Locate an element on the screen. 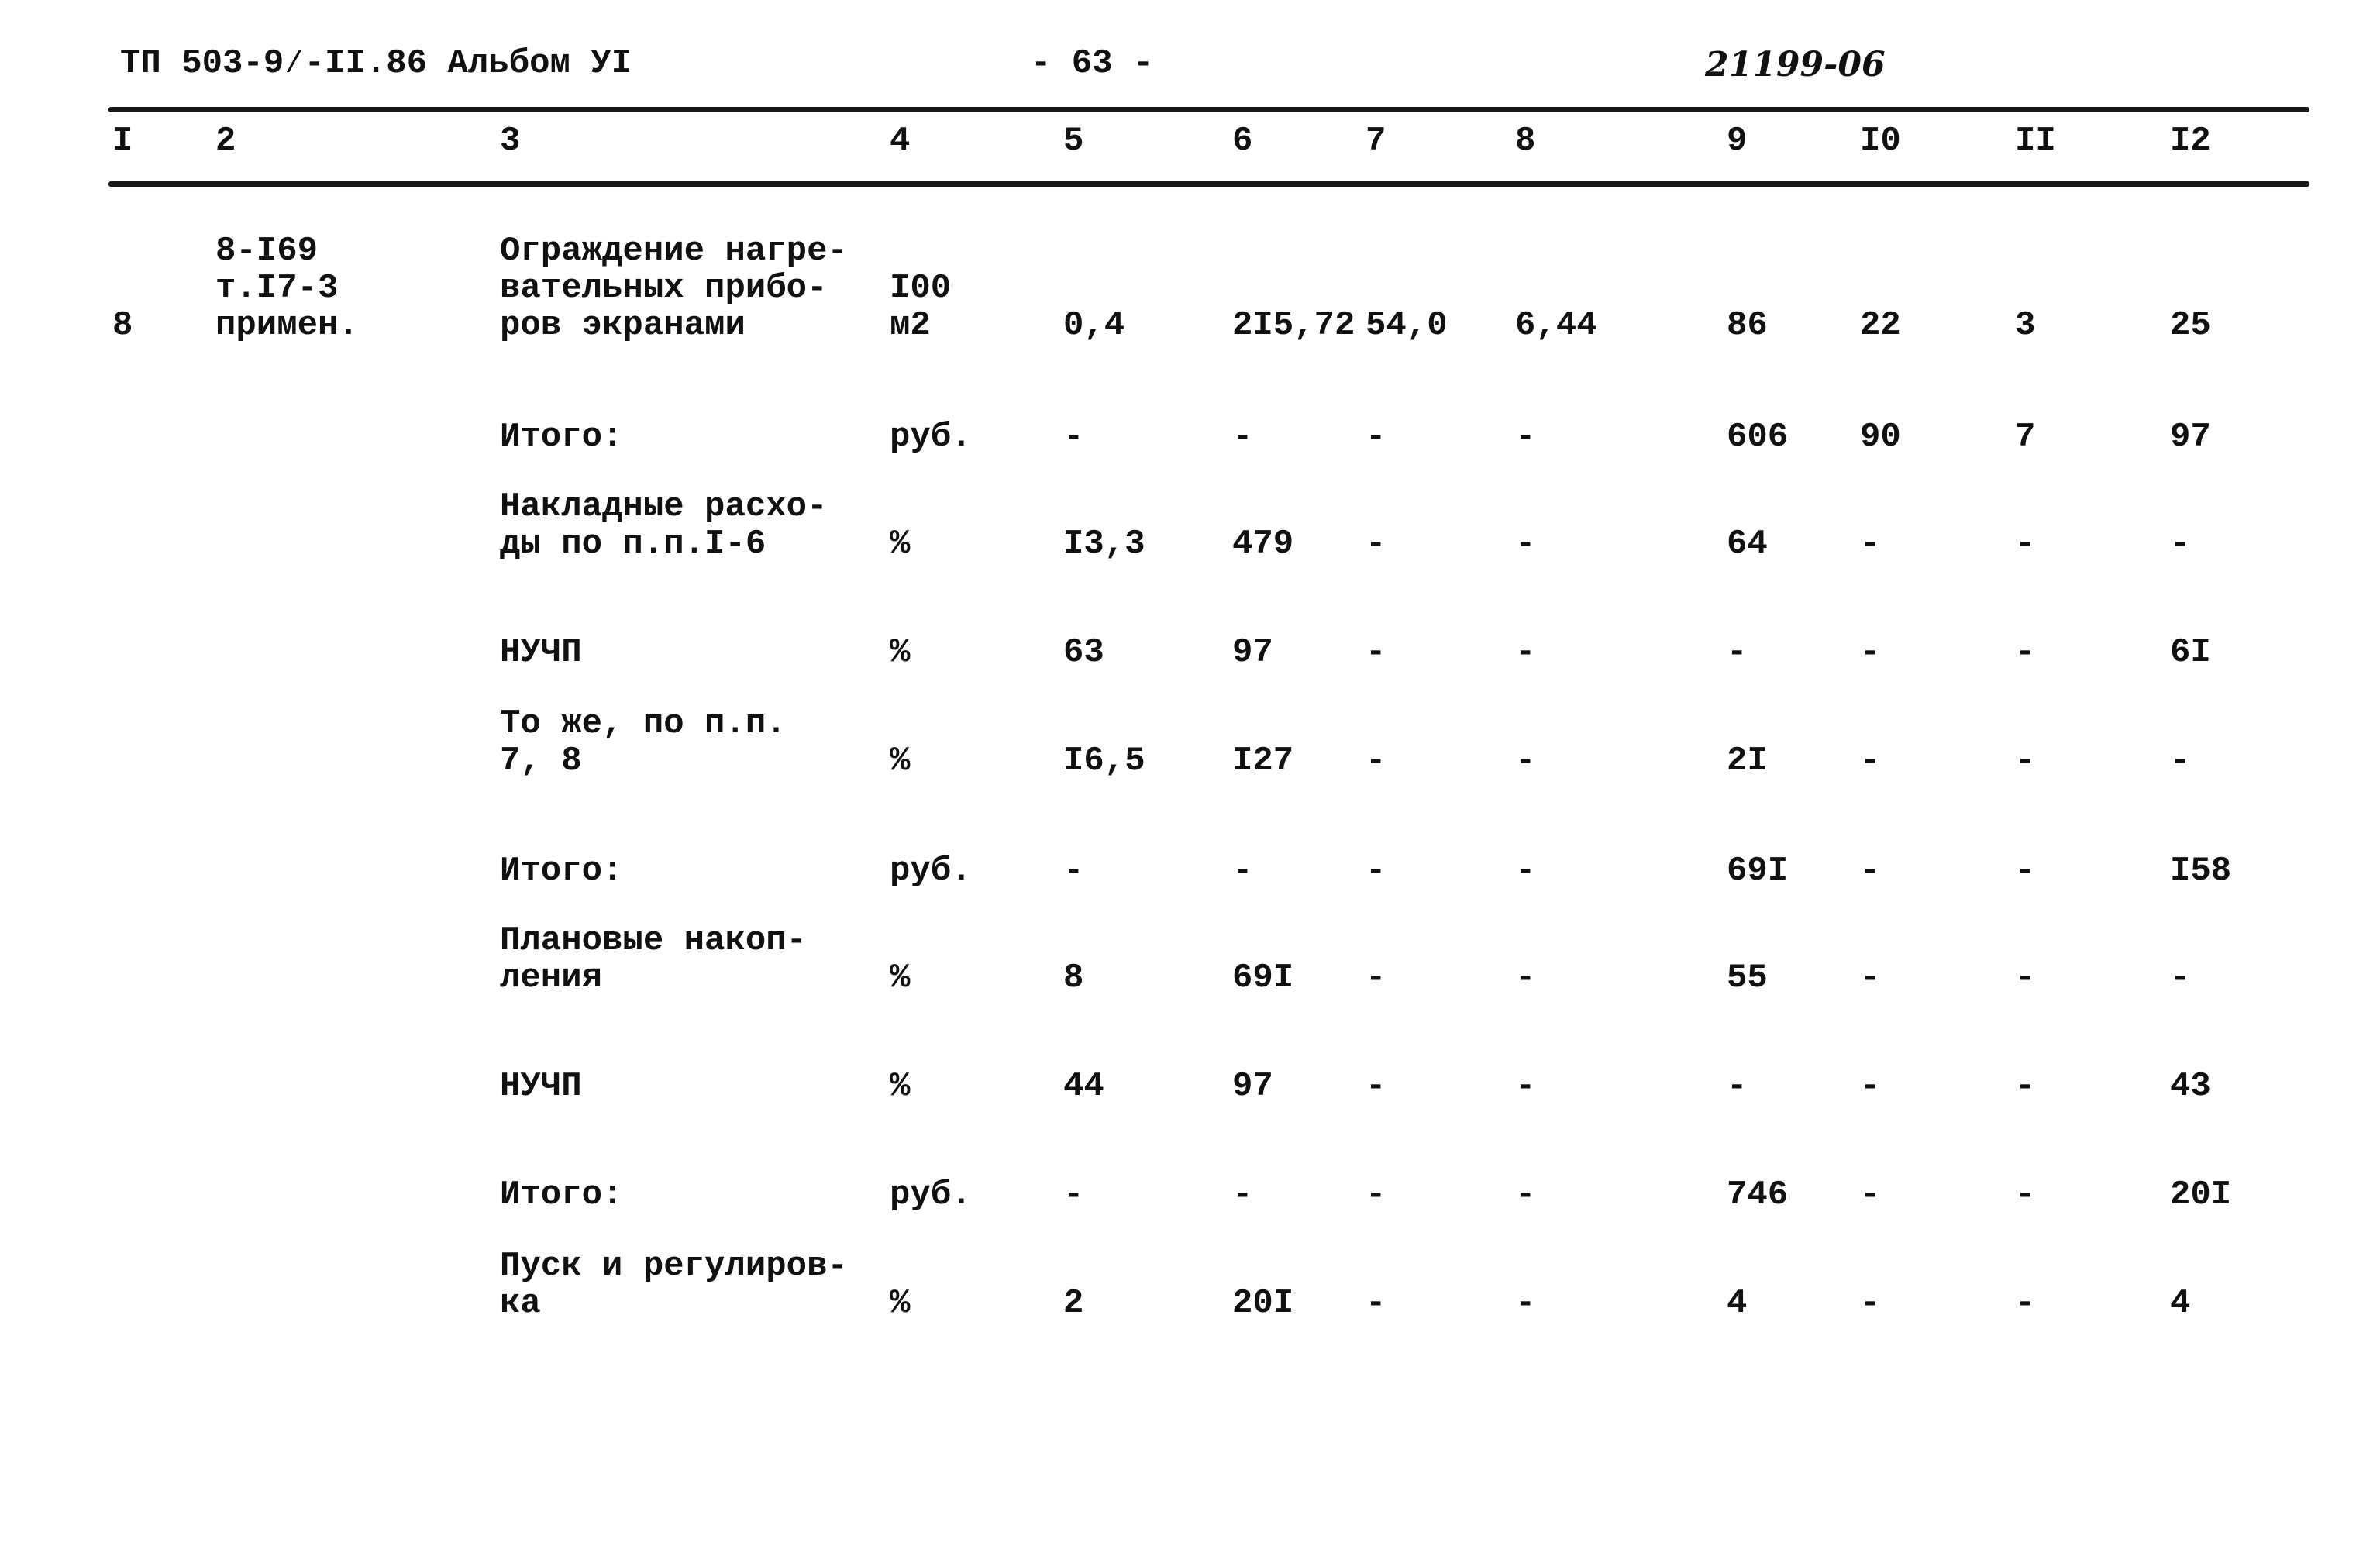  column-number: I2 is located at coordinates (2191, 141).